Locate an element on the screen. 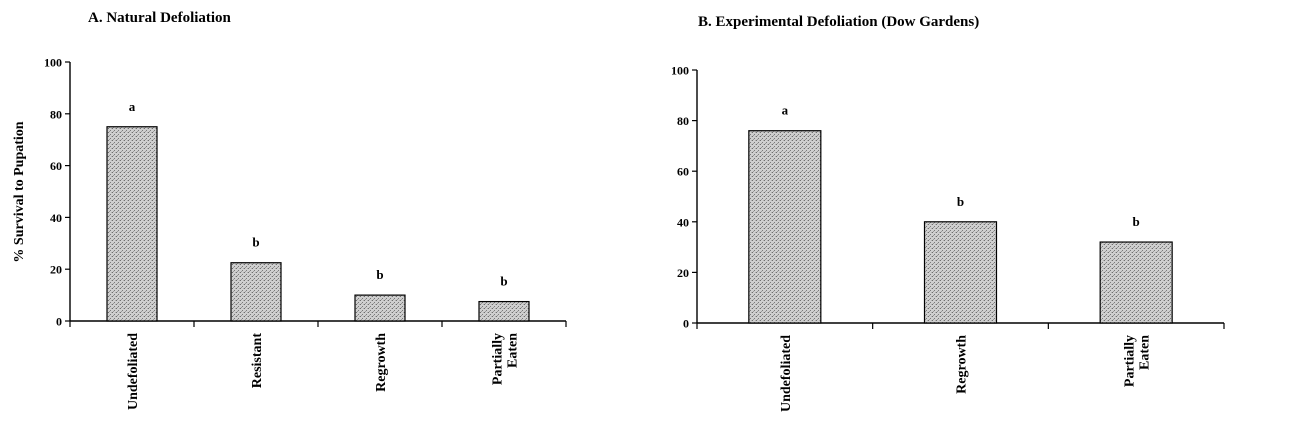 This screenshot has width=1295, height=434. panel-a-ylabel: % Survival to Pupation is located at coordinates (19, 191).